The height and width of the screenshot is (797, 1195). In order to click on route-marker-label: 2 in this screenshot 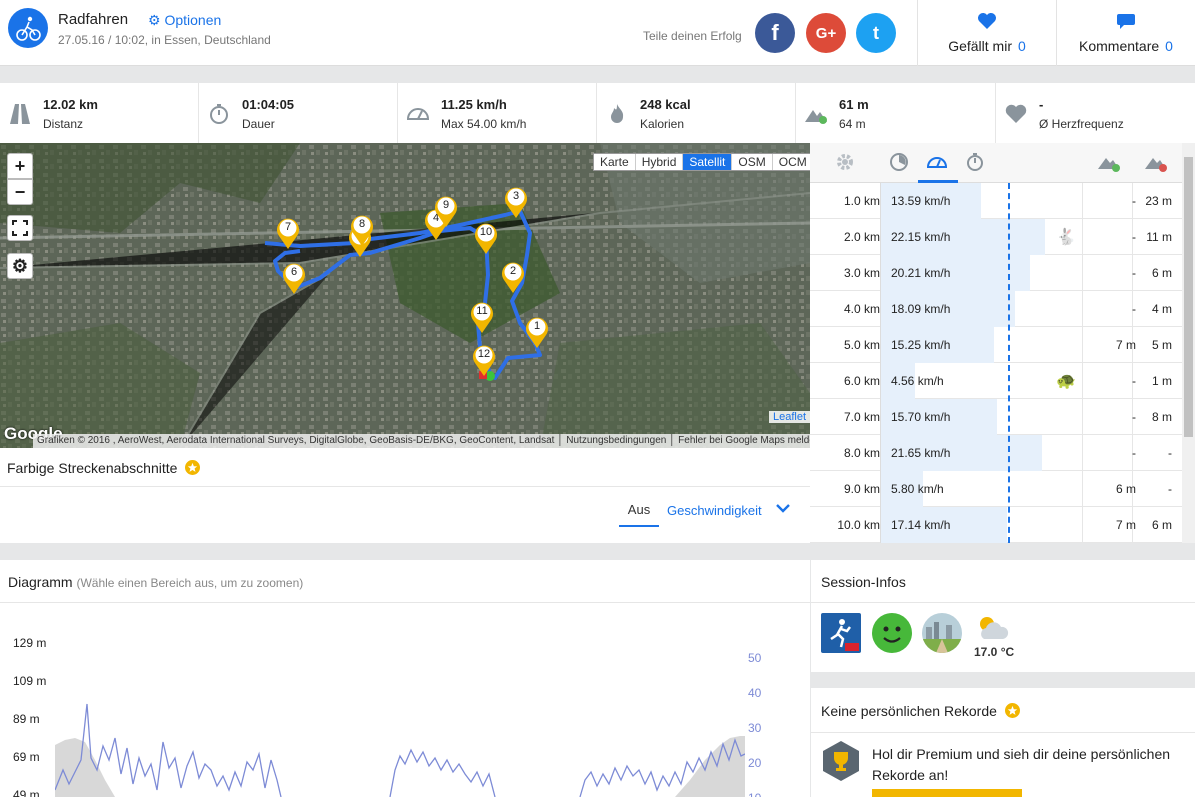, I will do `click(513, 271)`.